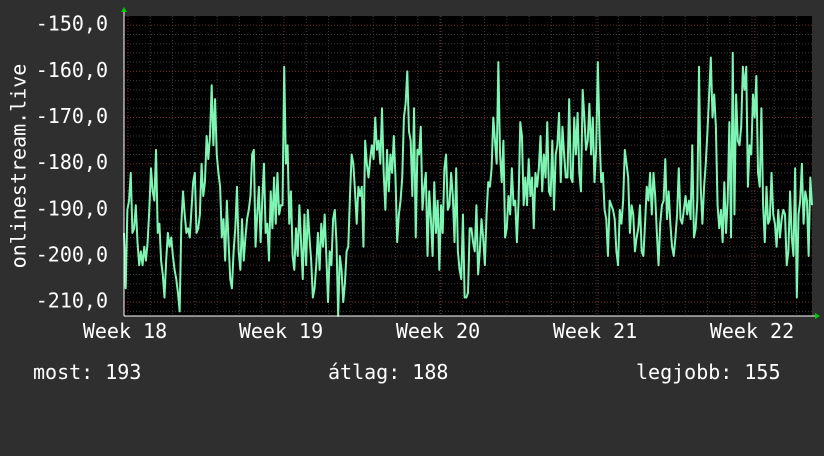  I want to click on stats-bar: most: 193 átlag: 188 legjobb: 155, so click(412, 375).